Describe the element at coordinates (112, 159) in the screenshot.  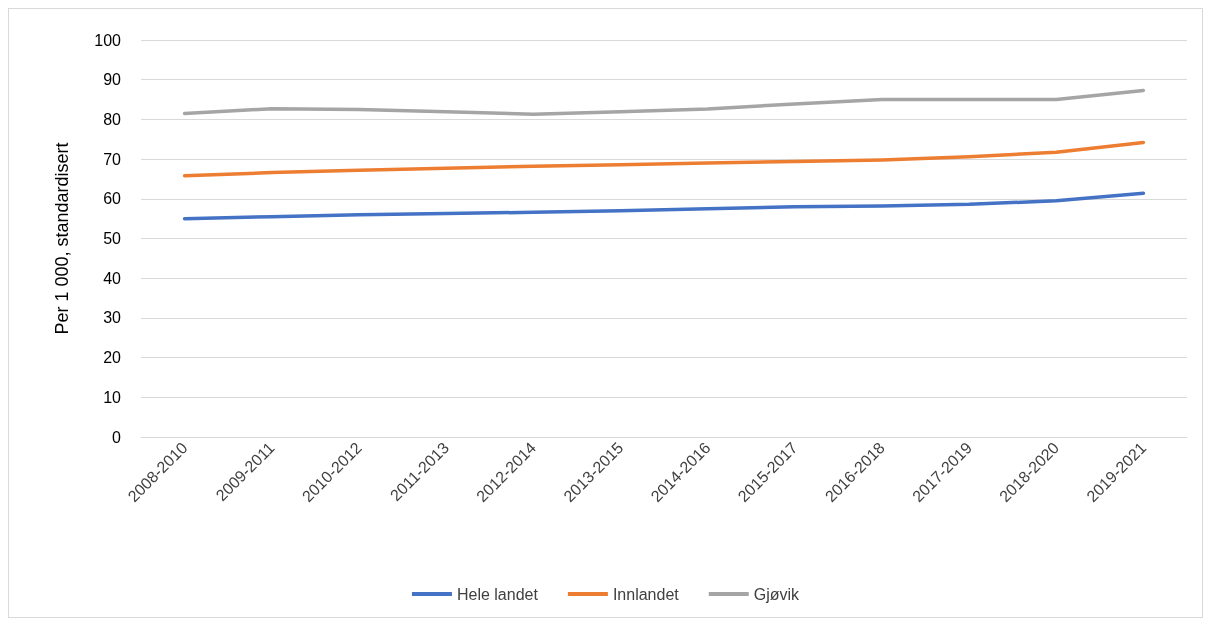
I see `y-tick-label: 70` at that location.